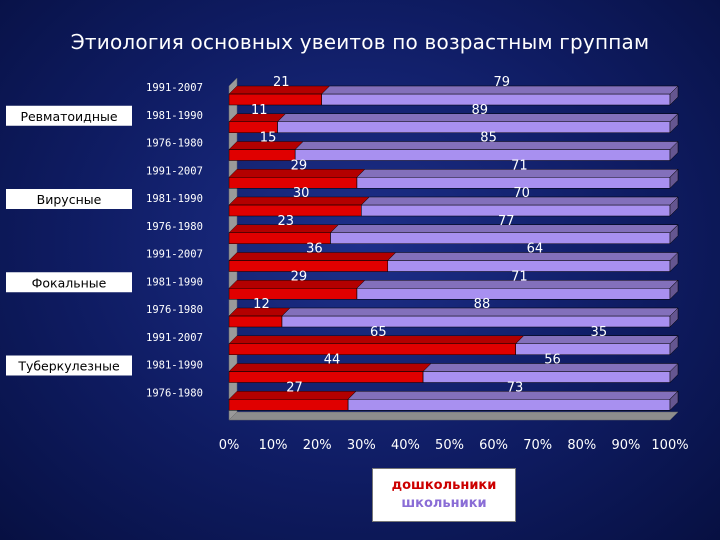 This screenshot has height=540, width=720. I want to click on x-tick-label: 100%, so click(669, 445).